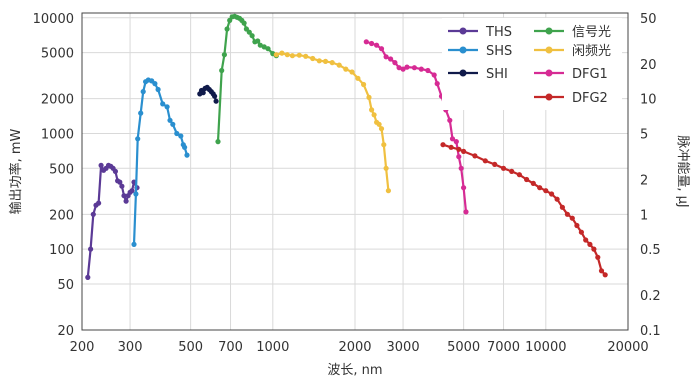  Describe the element at coordinates (61, 169) in the screenshot. I see `y-tick-label: 500` at that location.